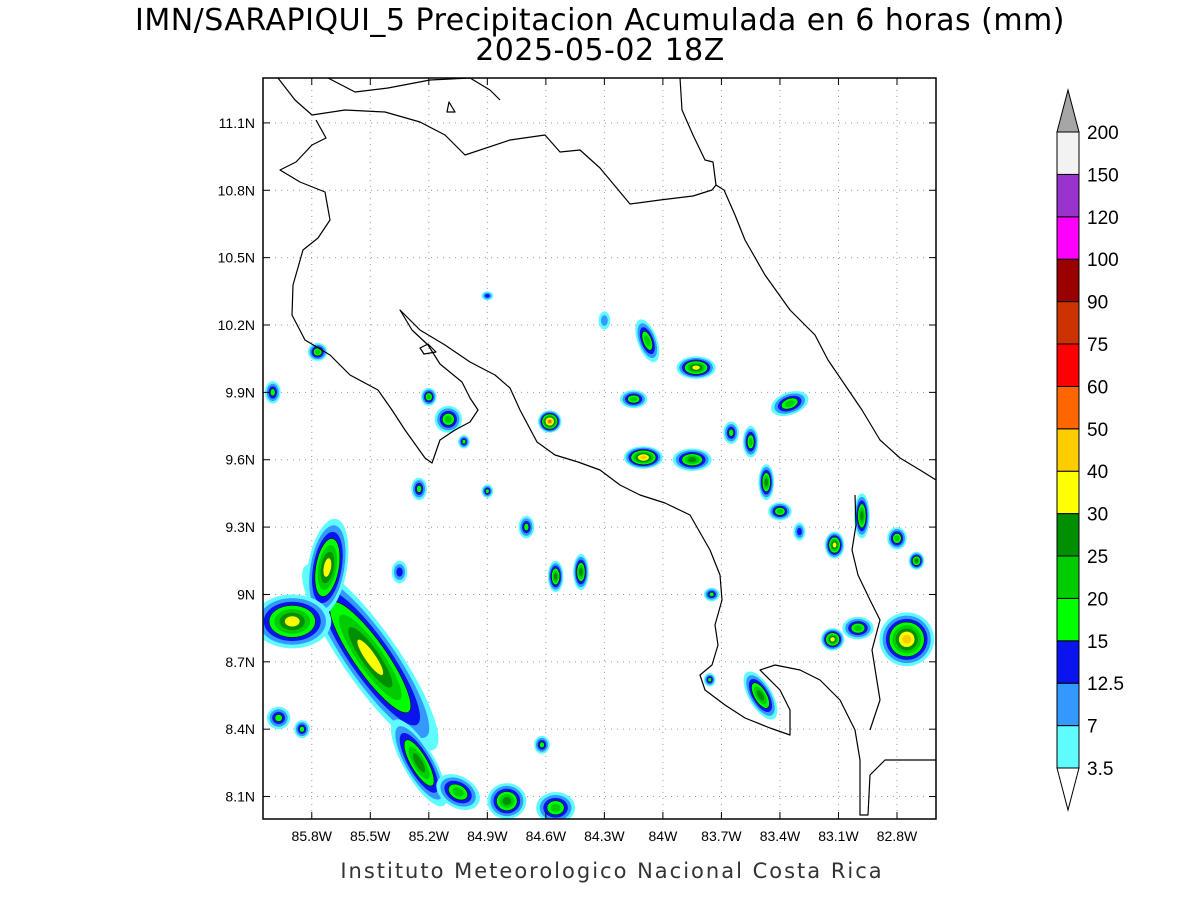 This screenshot has height=900, width=1200. What do you see at coordinates (237, 123) in the screenshot?
I see `lat-tick-label: 11.1N` at bounding box center [237, 123].